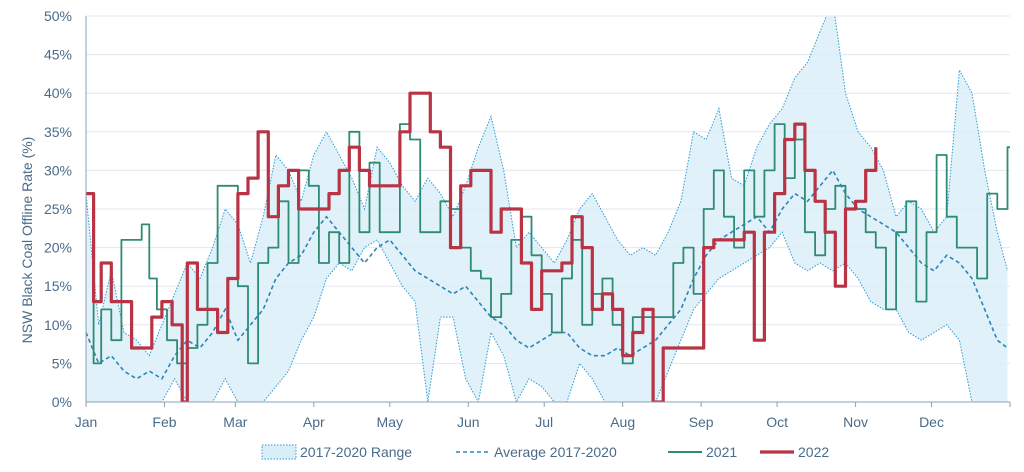 This screenshot has height=472, width=1024. Describe the element at coordinates (622, 422) in the screenshot. I see `x-tick-label: Aug` at that location.